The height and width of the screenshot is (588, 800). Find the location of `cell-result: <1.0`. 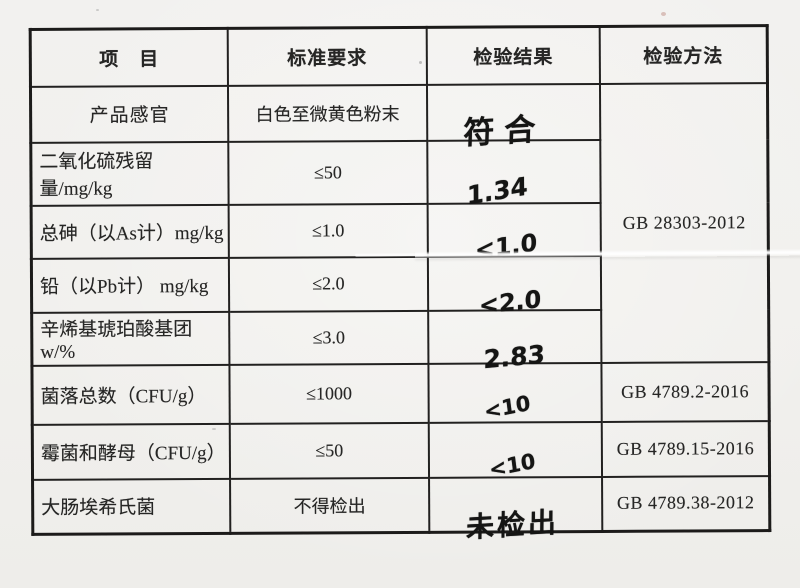

cell-result: <1.0 is located at coordinates (514, 233).